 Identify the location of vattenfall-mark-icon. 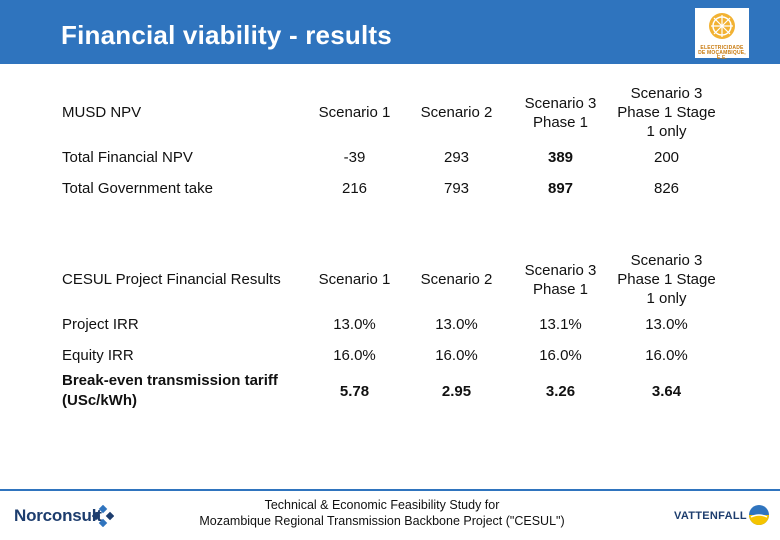
(759, 515).